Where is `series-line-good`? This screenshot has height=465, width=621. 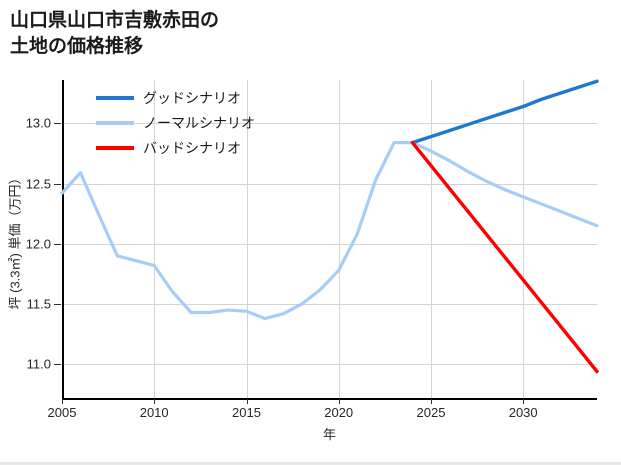 series-line-good is located at coordinates (504, 112).